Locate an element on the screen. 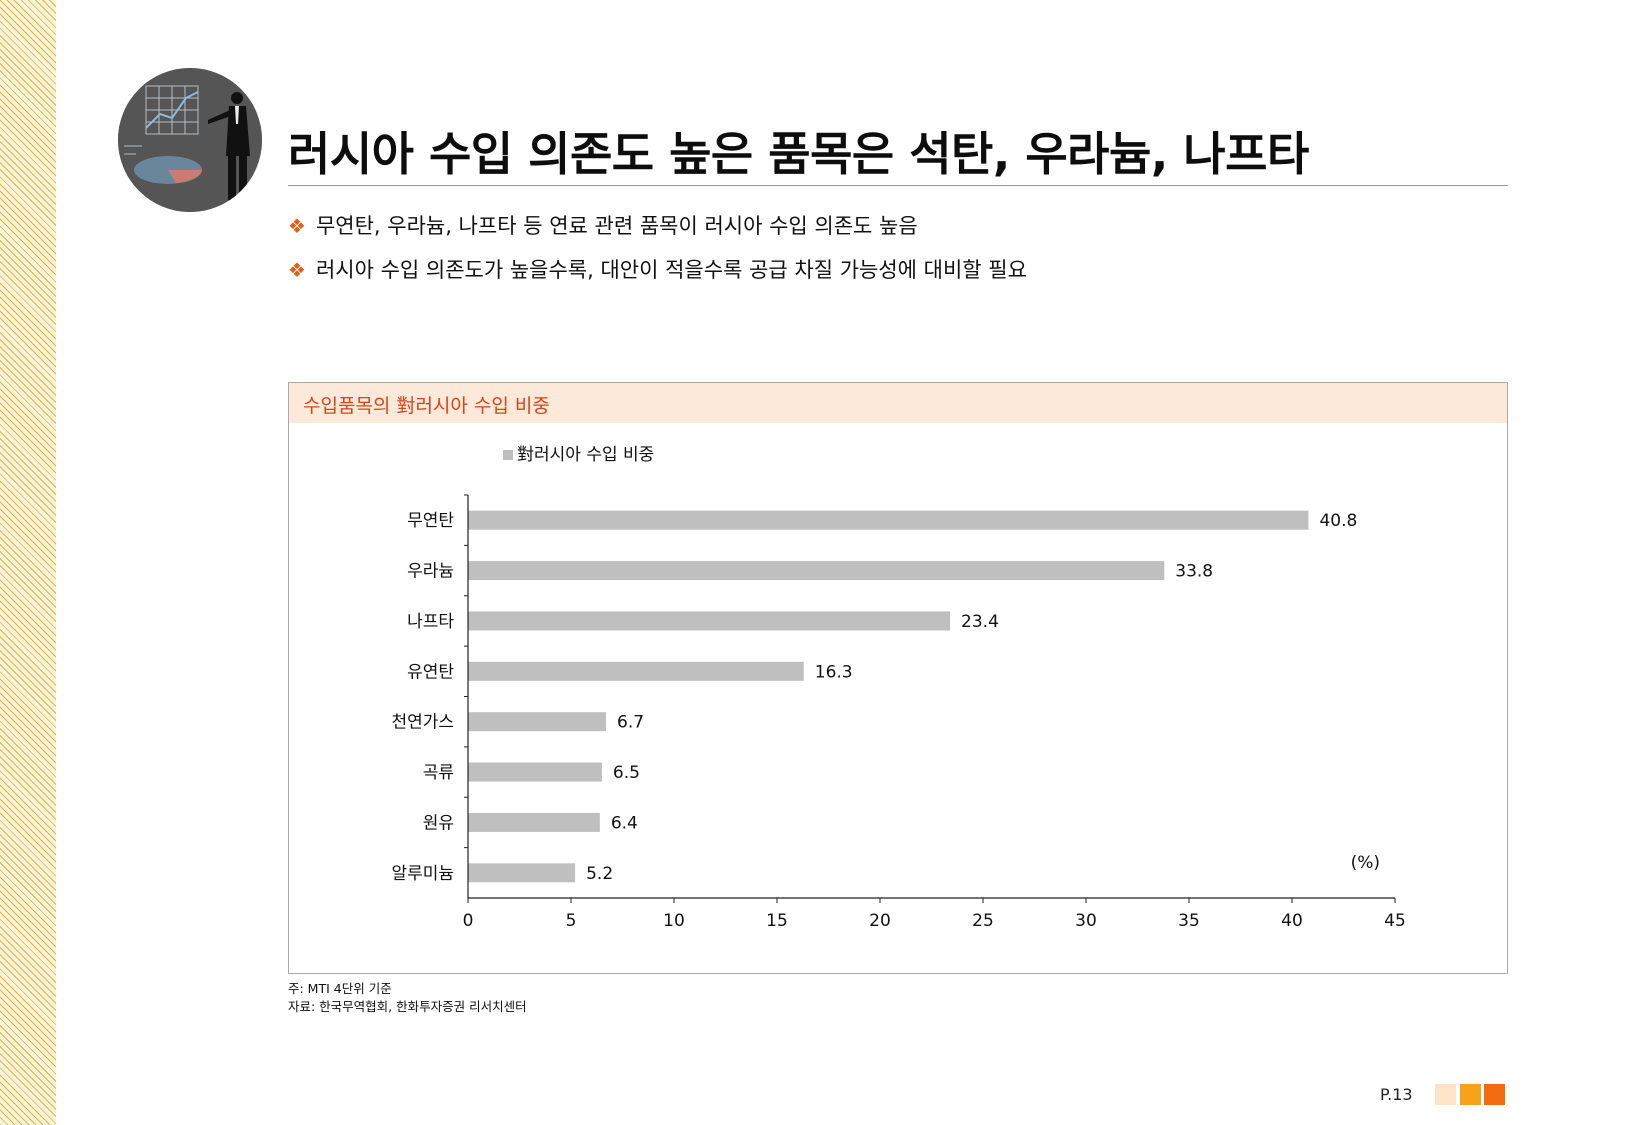 The height and width of the screenshot is (1125, 1625). value-label: 23.4 is located at coordinates (980, 622).